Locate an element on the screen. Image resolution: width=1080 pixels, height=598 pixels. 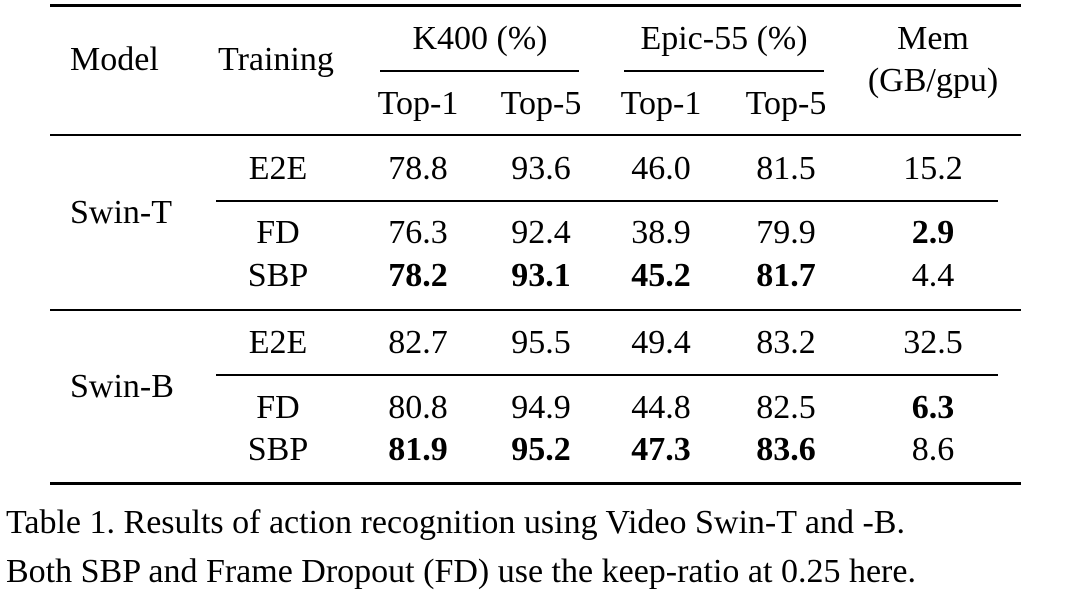
epic-top1-cell: 44.8 is located at coordinates (661, 407).